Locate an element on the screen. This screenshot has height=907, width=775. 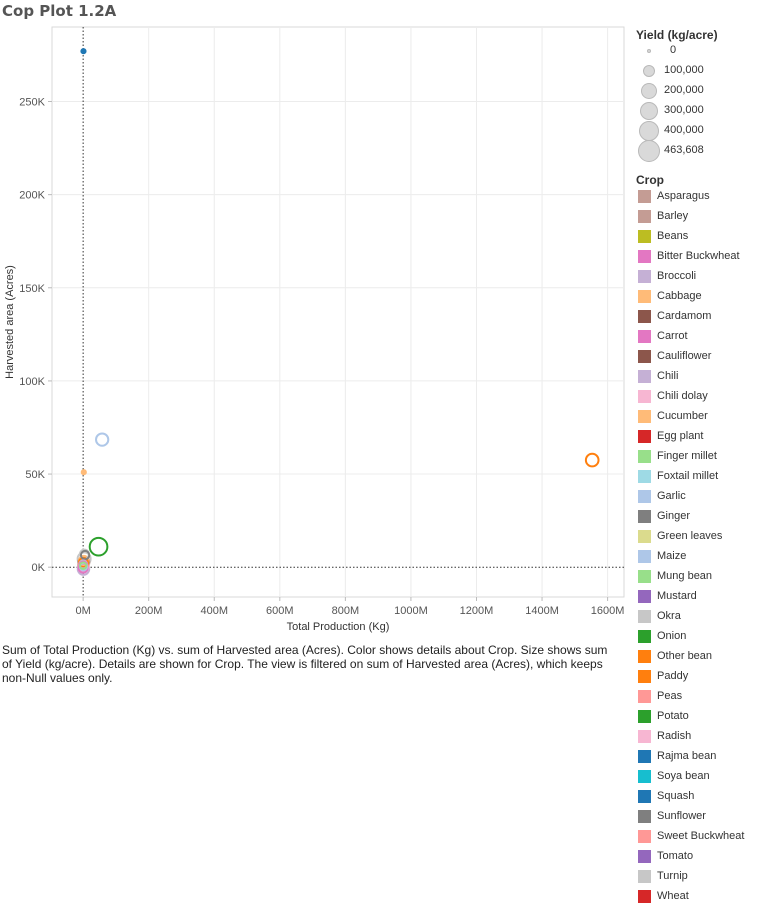
legend-label: Chili dolay is located at coordinates (682, 396).